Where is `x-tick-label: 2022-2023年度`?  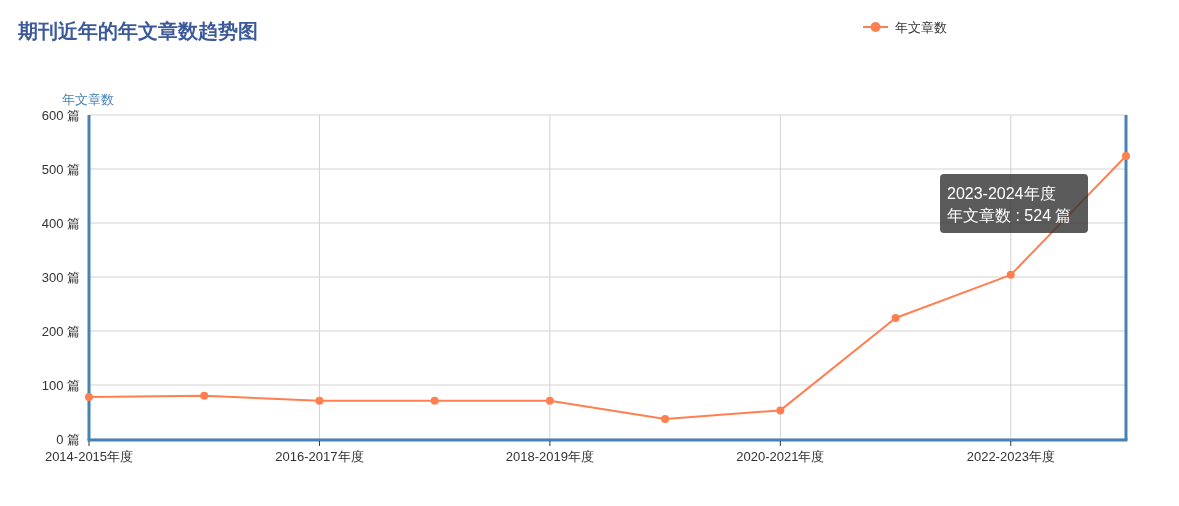 x-tick-label: 2022-2023年度 is located at coordinates (1010, 456).